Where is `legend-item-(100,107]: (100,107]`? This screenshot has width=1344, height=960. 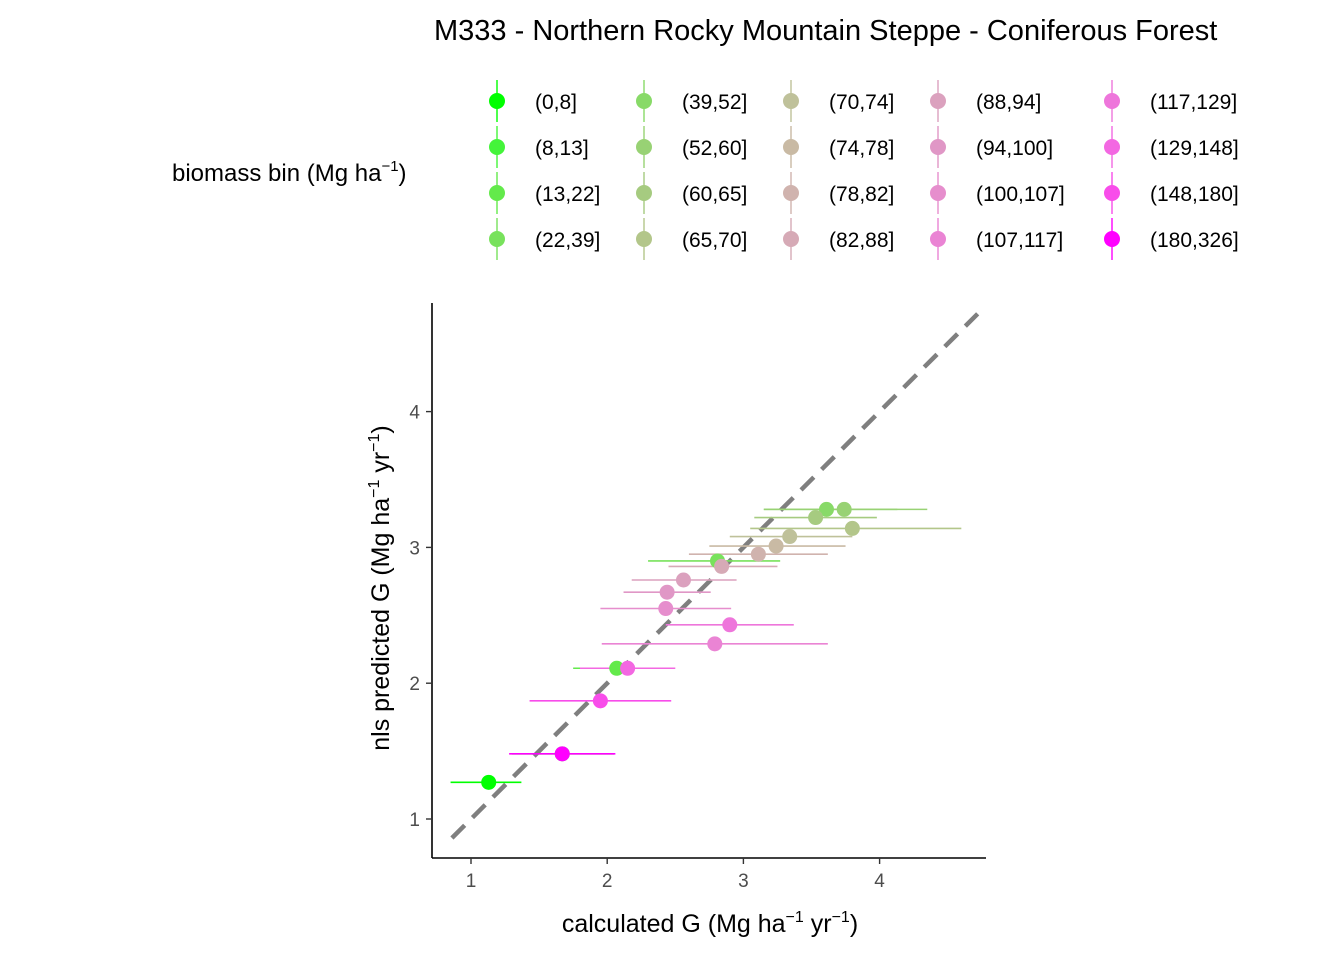
legend-item-(100,107]: (100,107] is located at coordinates (997, 193).